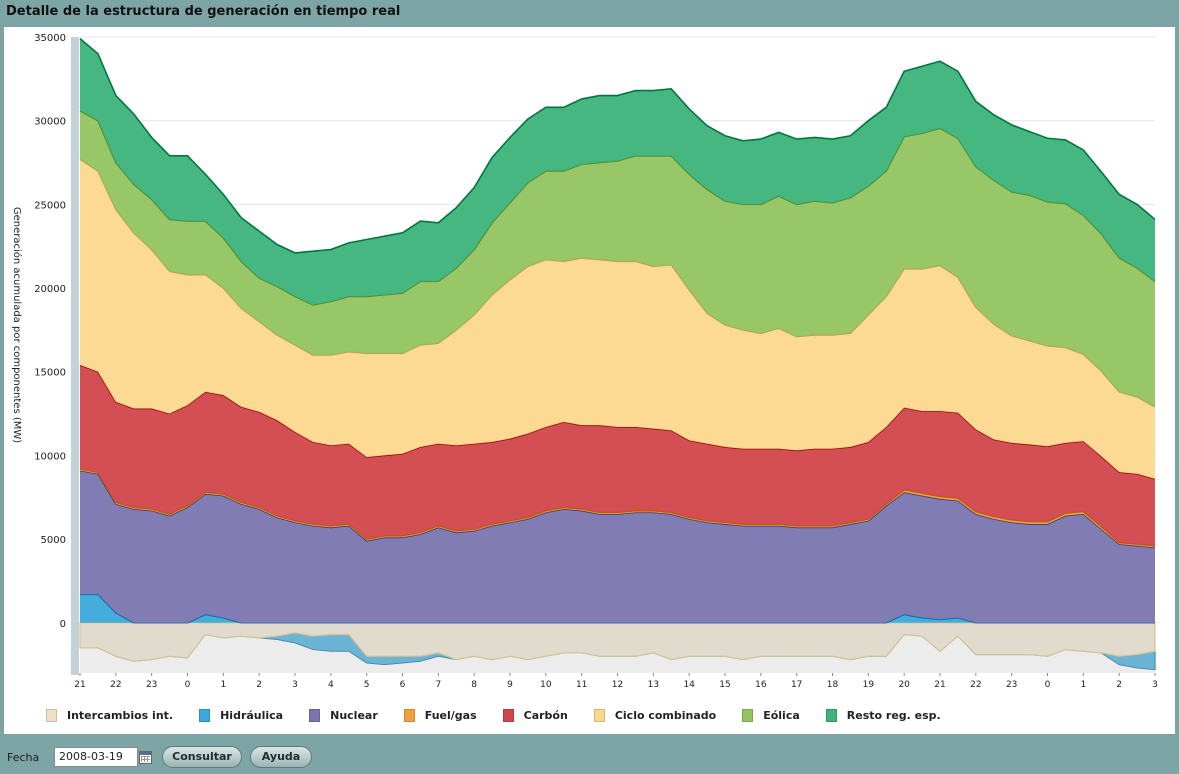 This screenshot has width=1179, height=774. I want to click on x-tick-label: 7, so click(438, 685).